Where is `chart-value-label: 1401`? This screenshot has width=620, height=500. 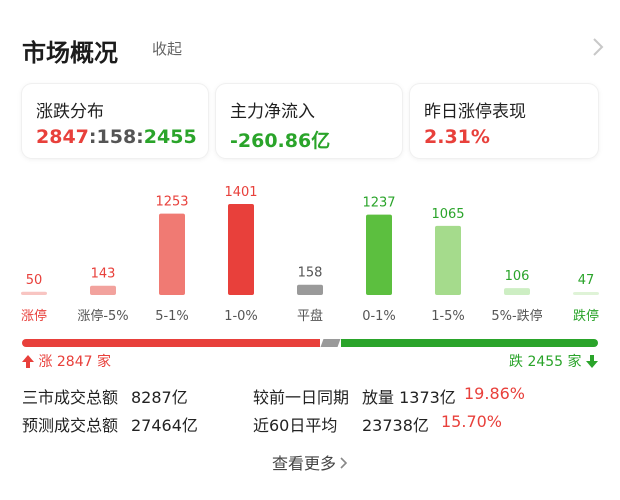
chart-value-label: 1401 is located at coordinates (240, 192).